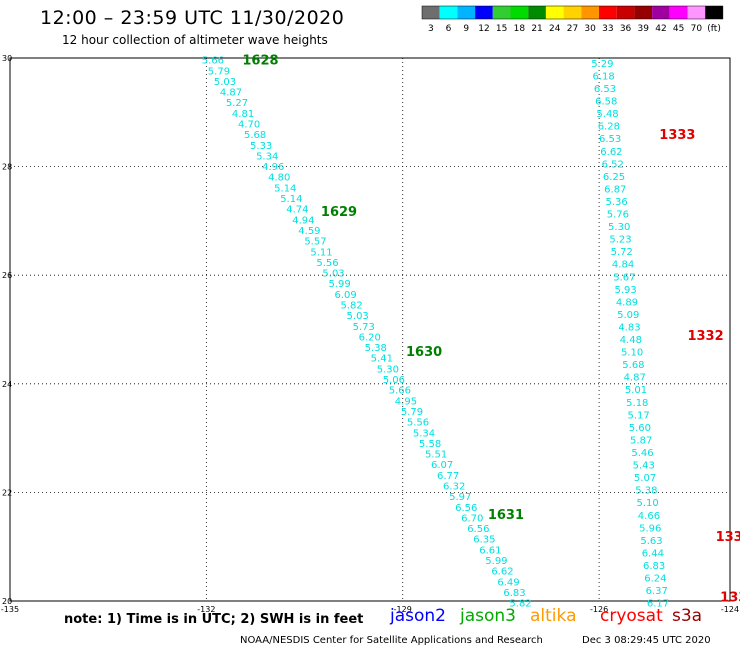  What do you see at coordinates (483, 29) in the screenshot?
I see `colorbar-label: 12` at bounding box center [483, 29].